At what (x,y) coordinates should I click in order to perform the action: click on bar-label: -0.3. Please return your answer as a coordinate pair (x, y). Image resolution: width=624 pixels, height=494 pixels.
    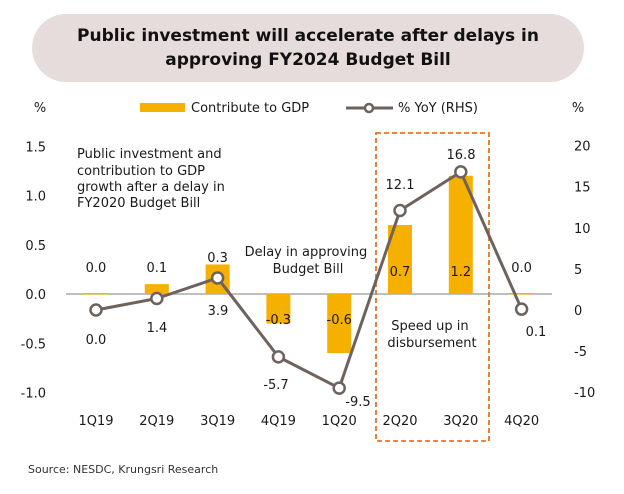
    Looking at the image, I should click on (278, 320).